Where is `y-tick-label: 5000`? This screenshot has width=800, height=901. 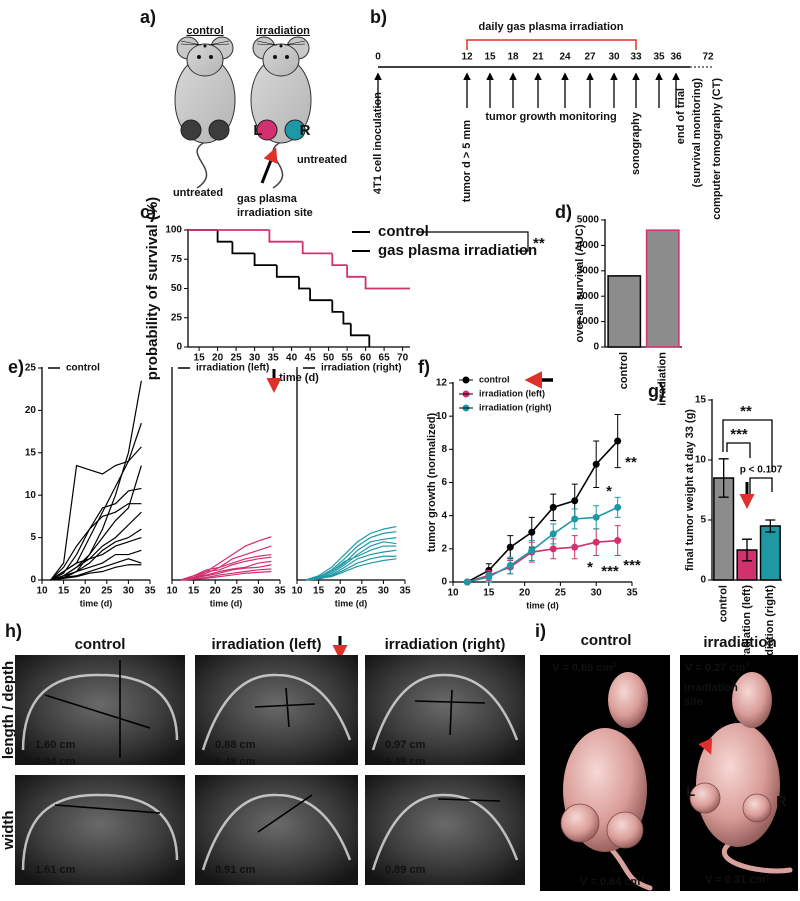
y-tick-label: 5000 is located at coordinates (588, 220).